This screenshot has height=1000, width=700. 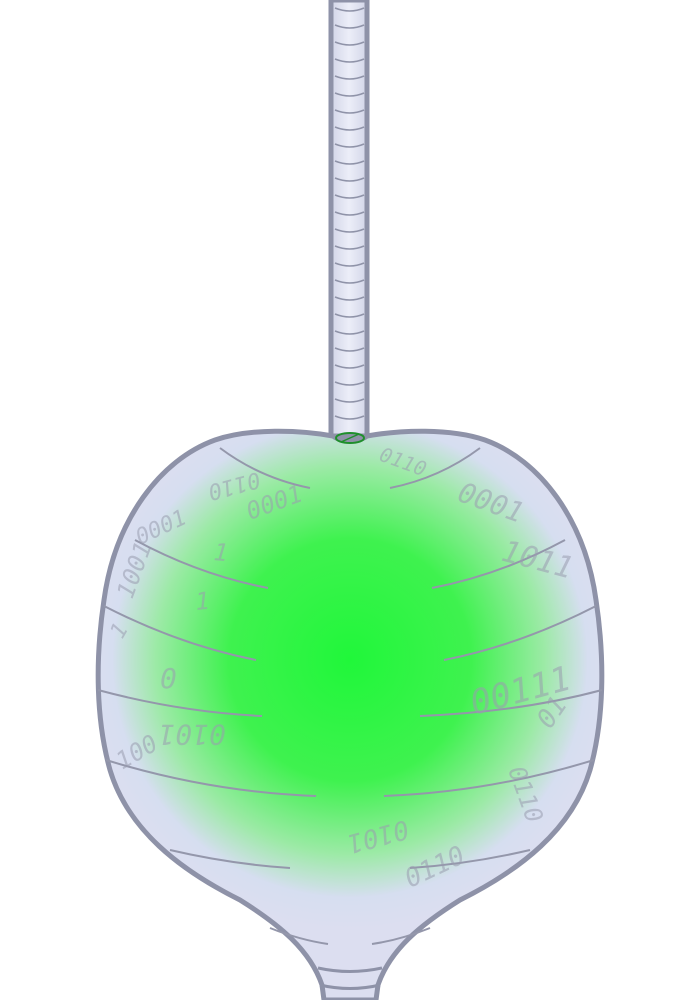 I want to click on binary-digit-group: 0, so click(x=168, y=678).